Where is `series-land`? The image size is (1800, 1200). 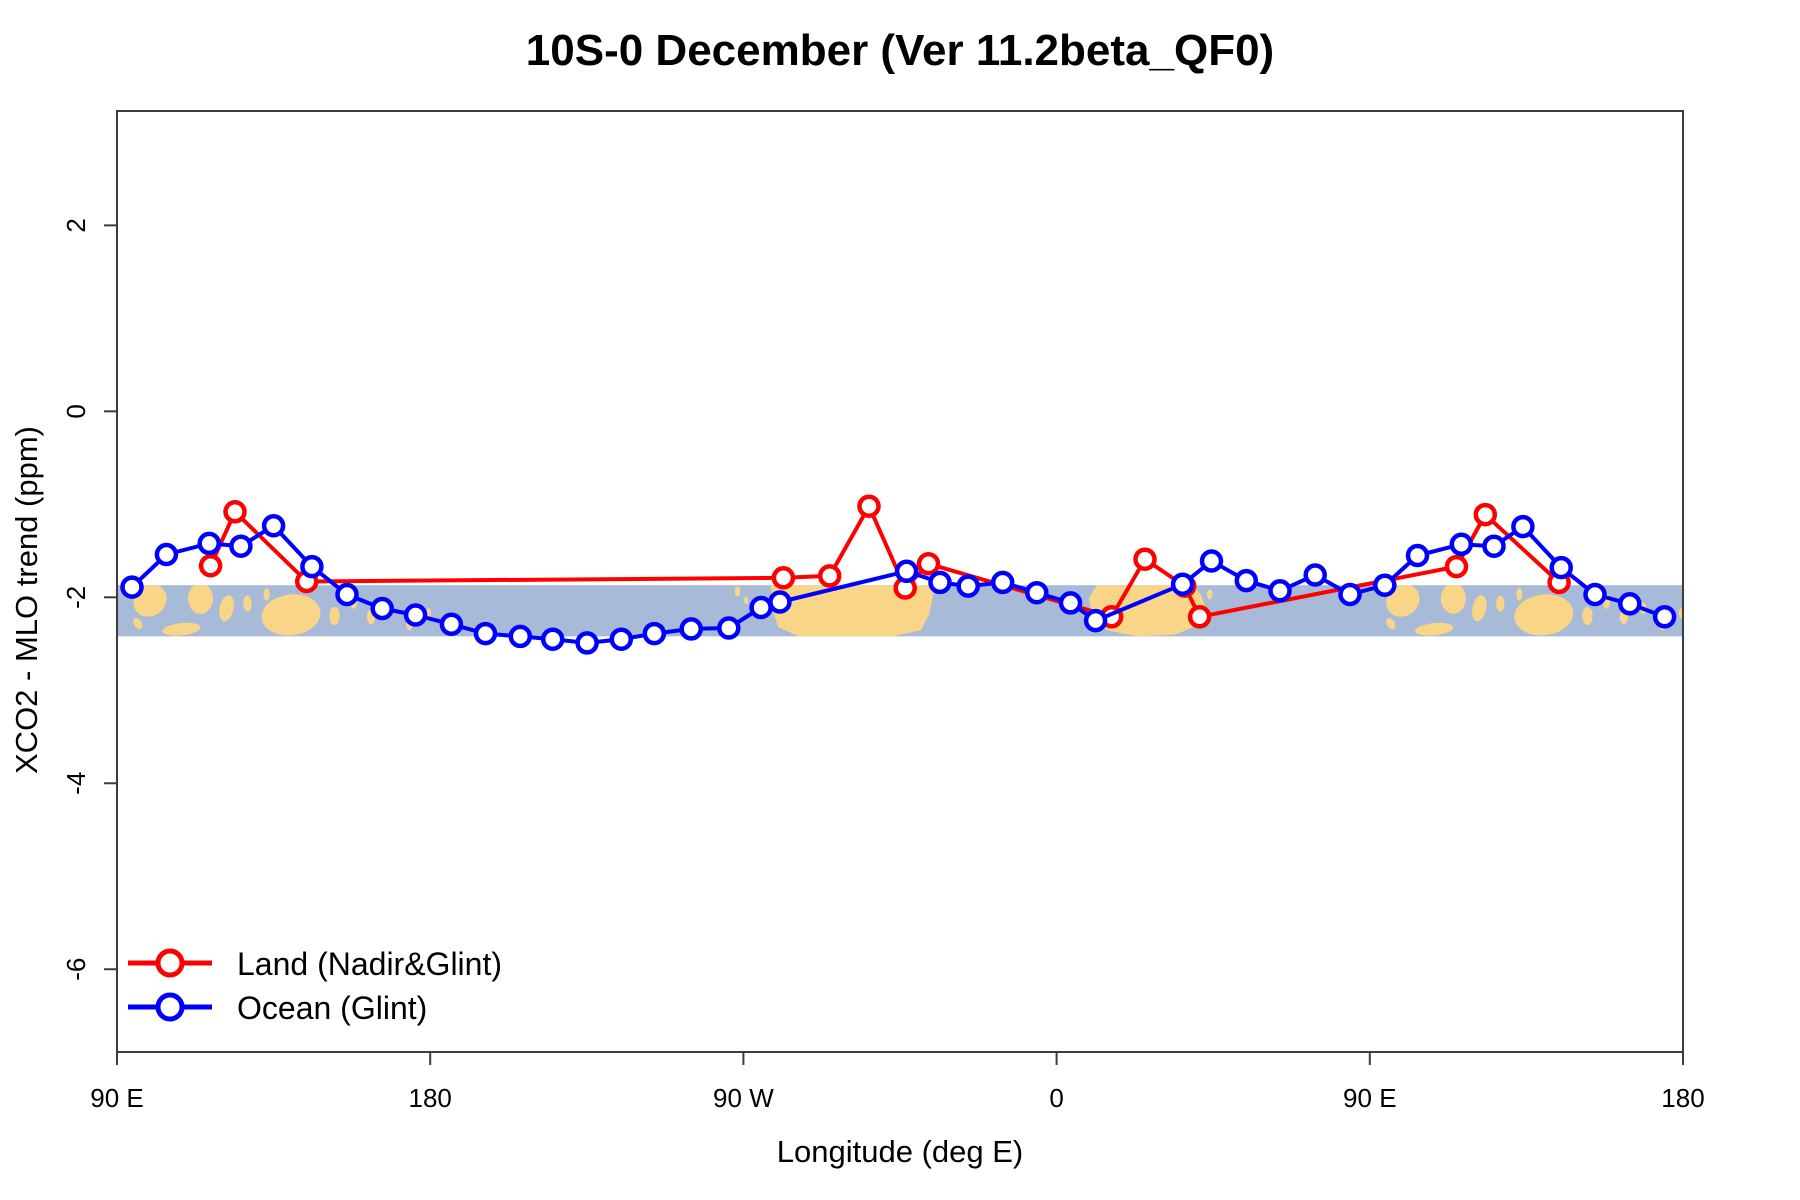 series-land is located at coordinates (884, 561).